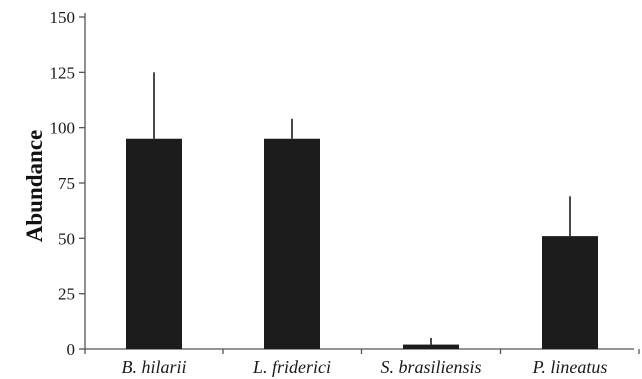 The height and width of the screenshot is (379, 642). I want to click on x-tick-label: P. lineatus, so click(570, 367).